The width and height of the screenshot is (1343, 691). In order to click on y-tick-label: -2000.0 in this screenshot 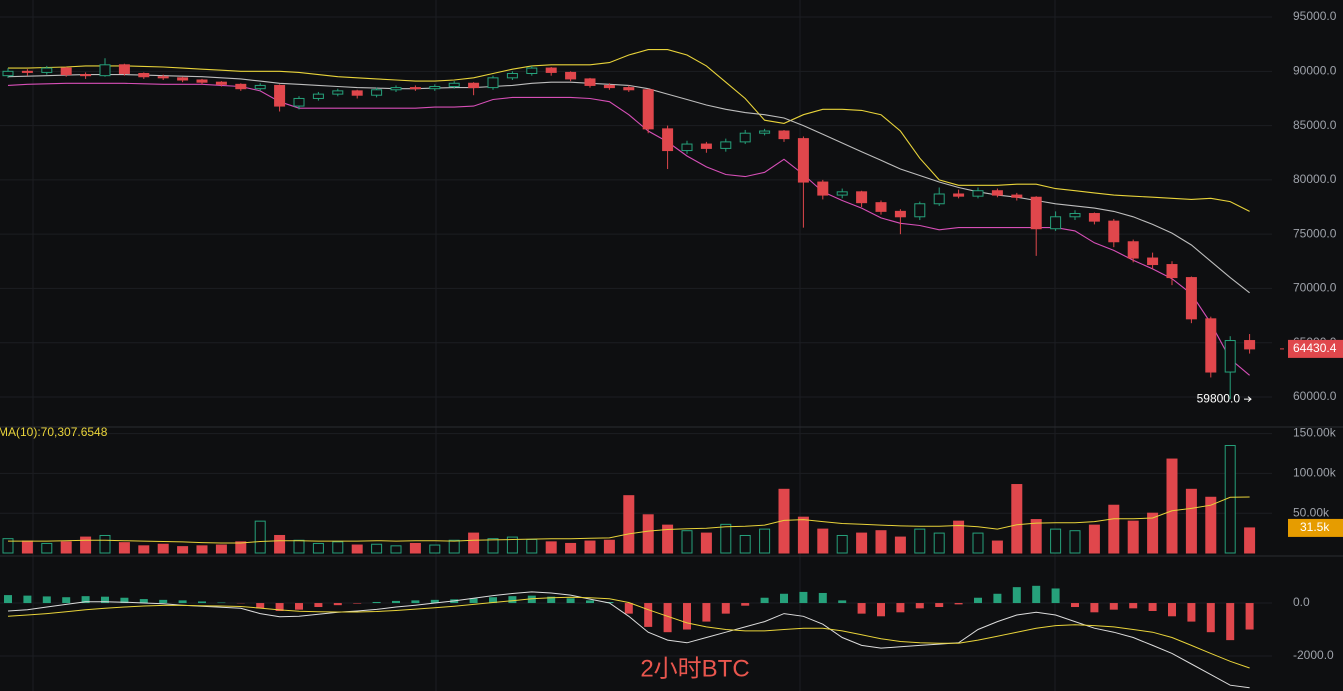, I will do `click(1313, 655)`.